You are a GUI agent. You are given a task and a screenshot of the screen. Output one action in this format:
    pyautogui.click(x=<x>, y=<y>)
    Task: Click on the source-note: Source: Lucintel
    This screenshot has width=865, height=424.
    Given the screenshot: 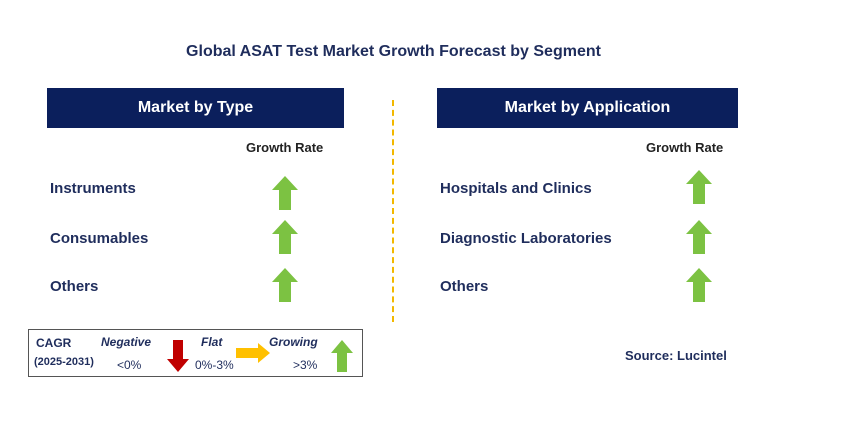 What is the action you would take?
    pyautogui.click(x=676, y=355)
    